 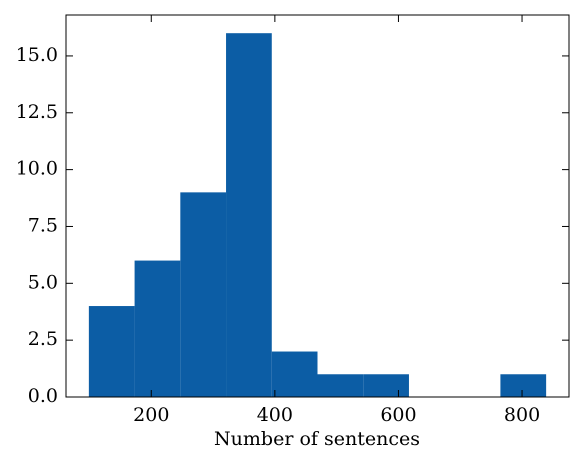 I want to click on x-tick-label: 800, so click(x=522, y=415).